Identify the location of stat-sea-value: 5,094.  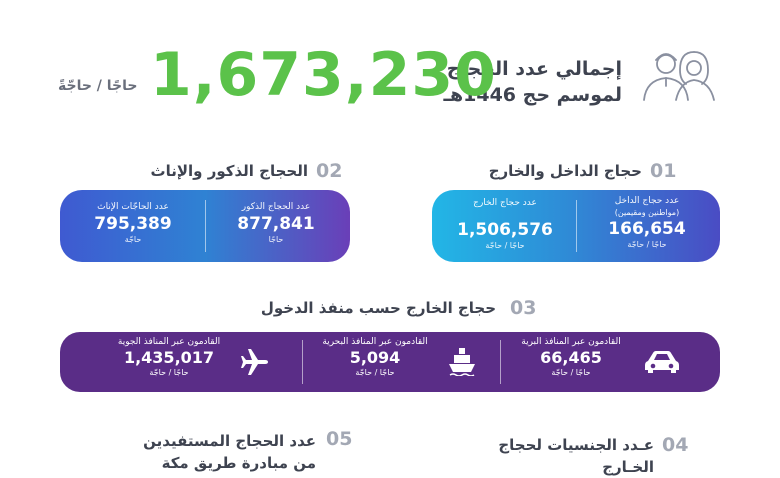
(375, 357).